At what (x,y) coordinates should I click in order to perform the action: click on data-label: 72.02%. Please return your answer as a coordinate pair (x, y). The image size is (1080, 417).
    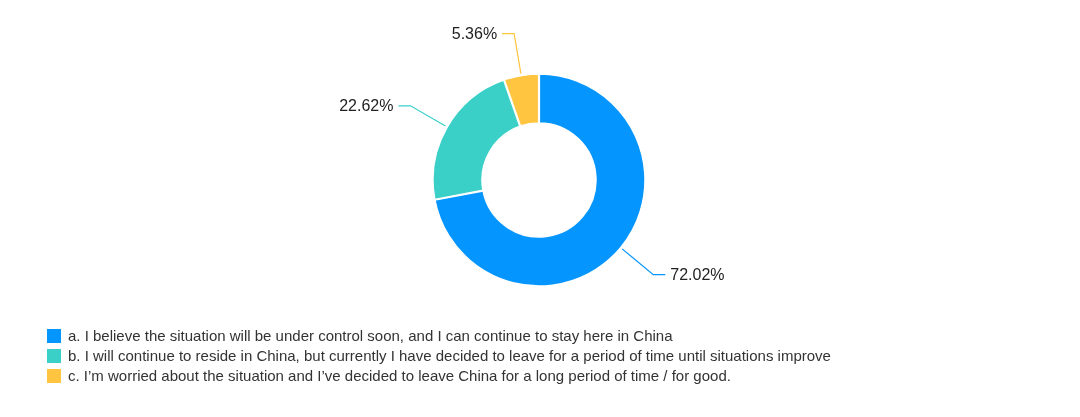
    Looking at the image, I should click on (697, 275).